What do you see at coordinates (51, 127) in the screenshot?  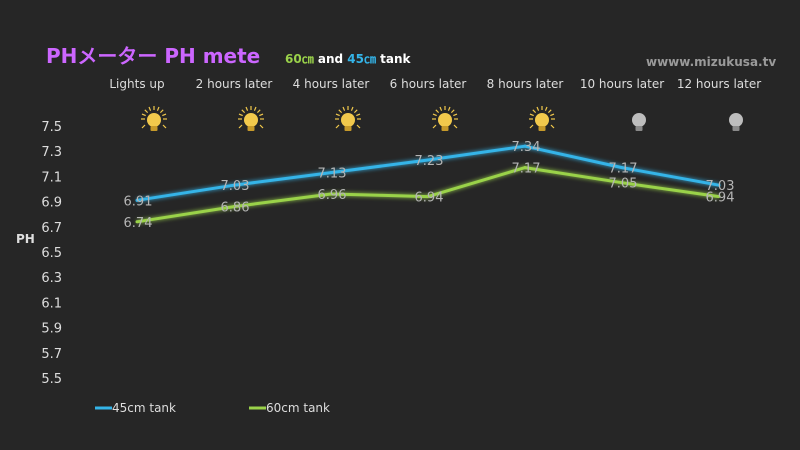 I see `y-tick-label: 7.5` at bounding box center [51, 127].